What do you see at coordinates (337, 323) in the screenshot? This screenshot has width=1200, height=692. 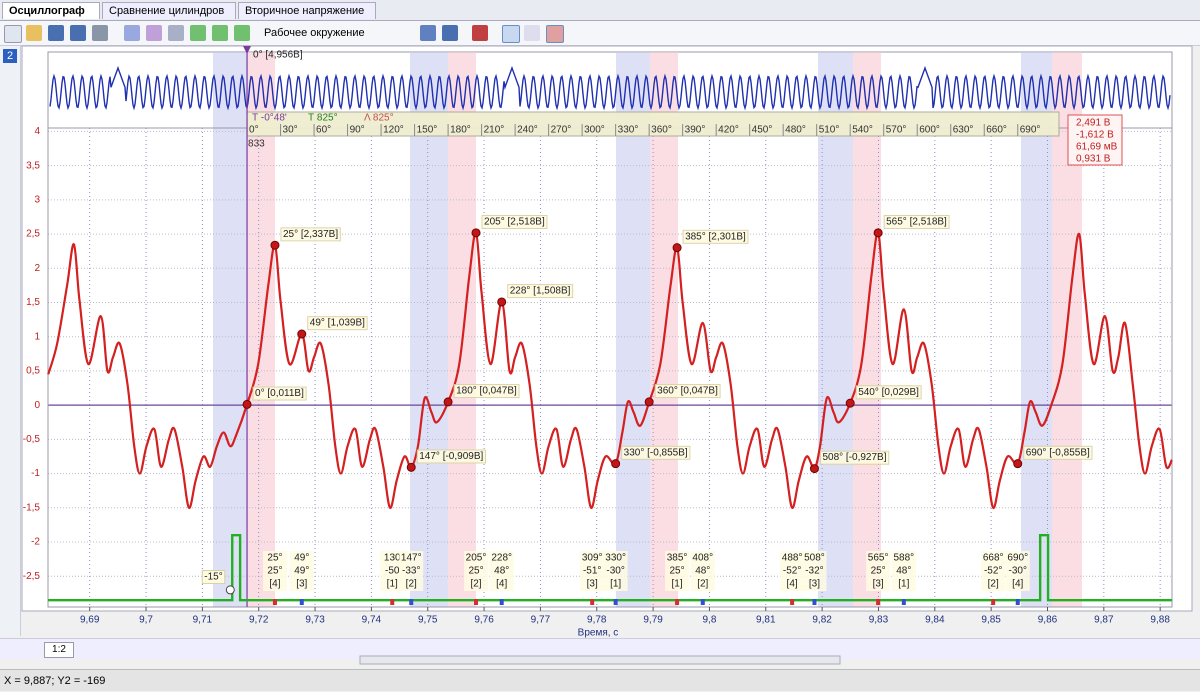 I see `marker-label: 49° [1,039В]` at bounding box center [337, 323].